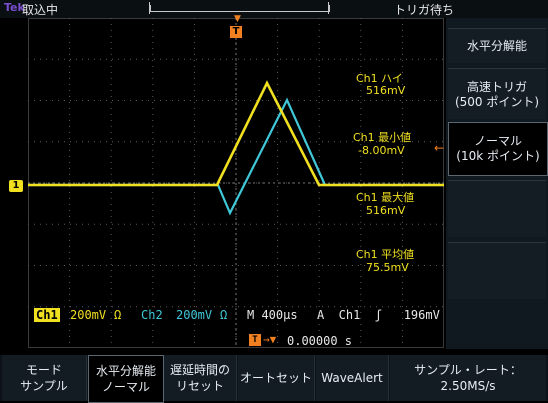 The width and height of the screenshot is (548, 403). Describe the element at coordinates (255, 340) in the screenshot. I see `trigger-pos-icon: T` at that location.